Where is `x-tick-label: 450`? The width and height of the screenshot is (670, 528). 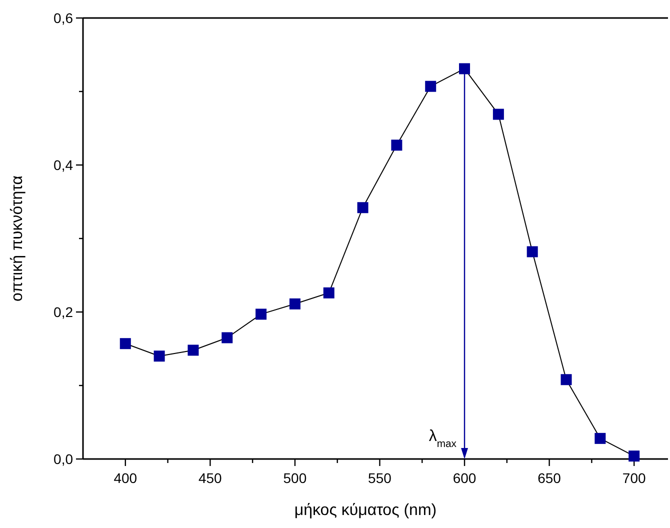 x-tick-label: 450 is located at coordinates (210, 478).